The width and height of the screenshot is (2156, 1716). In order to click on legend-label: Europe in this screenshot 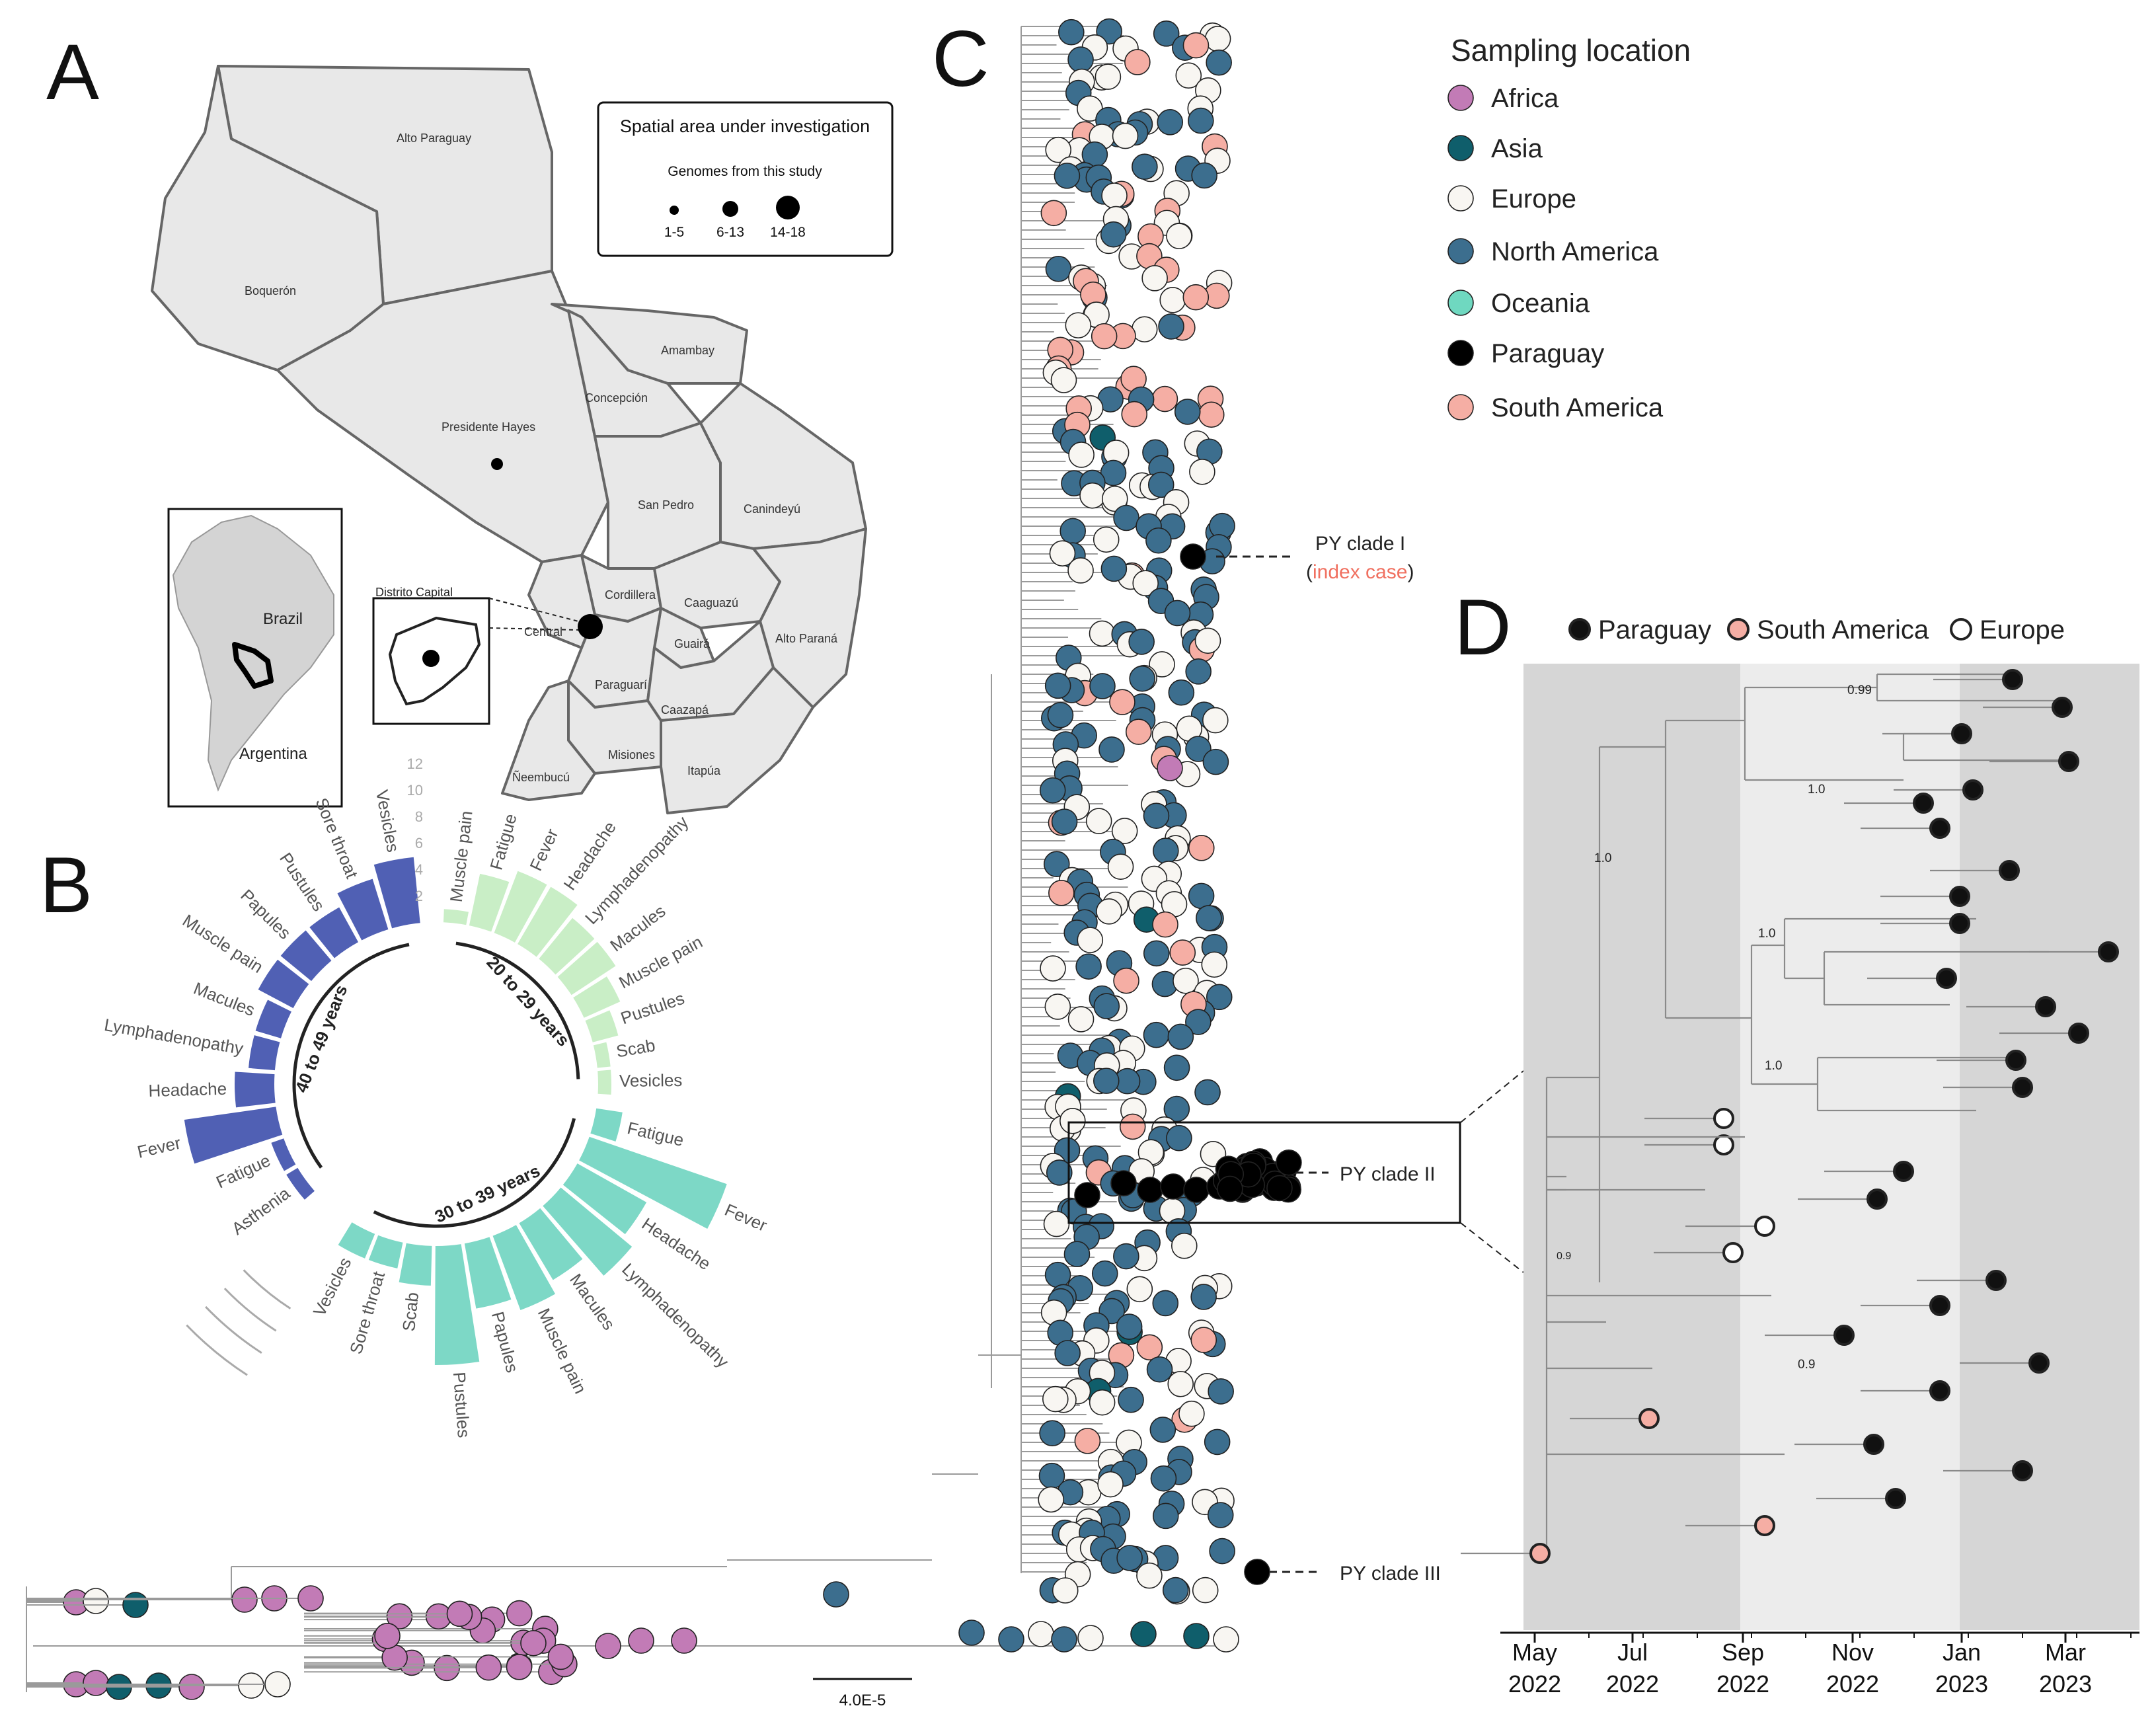, I will do `click(1533, 199)`.